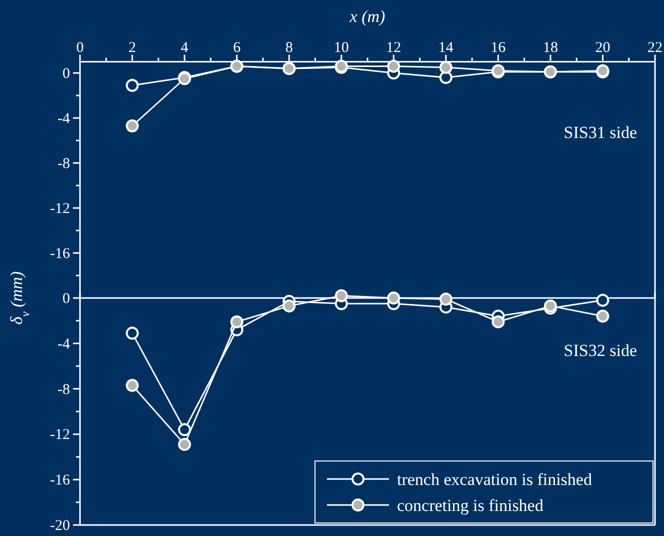 This screenshot has width=664, height=536. Describe the element at coordinates (550, 48) in the screenshot. I see `x-tick-label: 18` at that location.